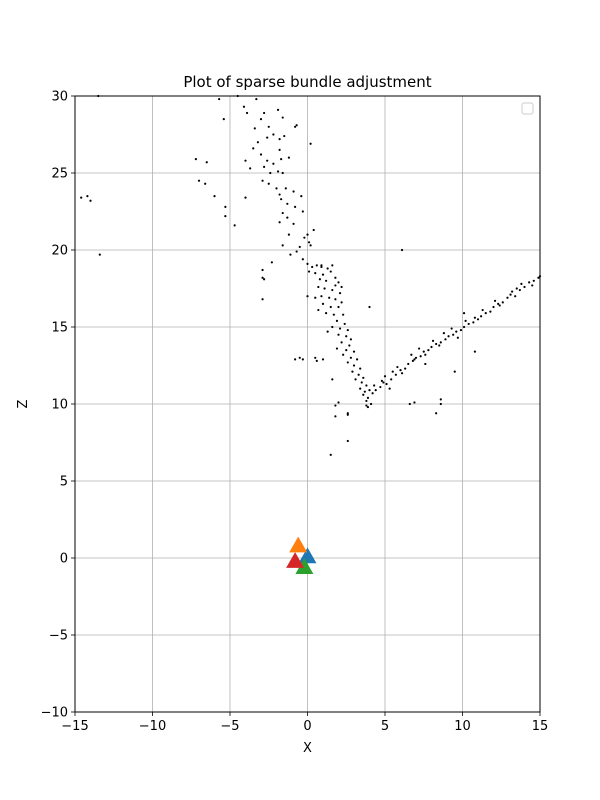 The height and width of the screenshot is (800, 600). Describe the element at coordinates (540, 726) in the screenshot. I see `x-tick-label: 15` at that location.